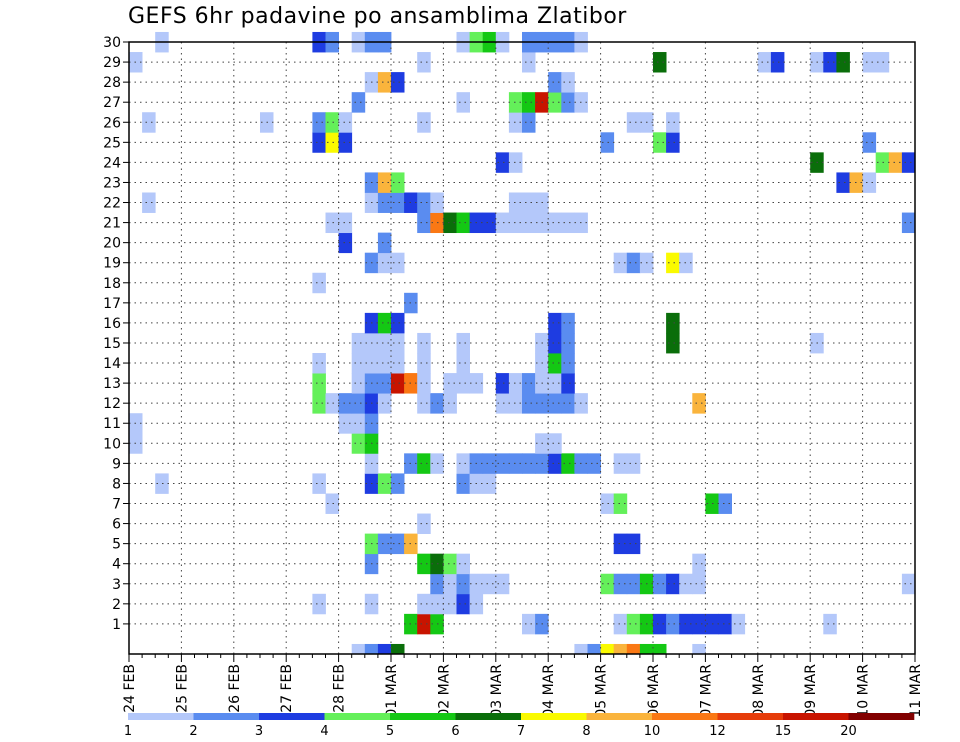  I want to click on legend-label: 4, so click(324, 731).